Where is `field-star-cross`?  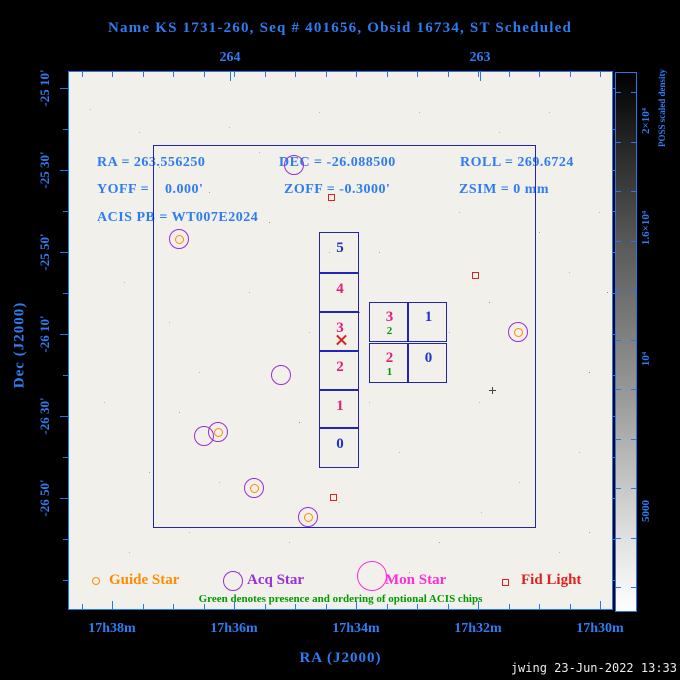
field-star-cross is located at coordinates (492, 390).